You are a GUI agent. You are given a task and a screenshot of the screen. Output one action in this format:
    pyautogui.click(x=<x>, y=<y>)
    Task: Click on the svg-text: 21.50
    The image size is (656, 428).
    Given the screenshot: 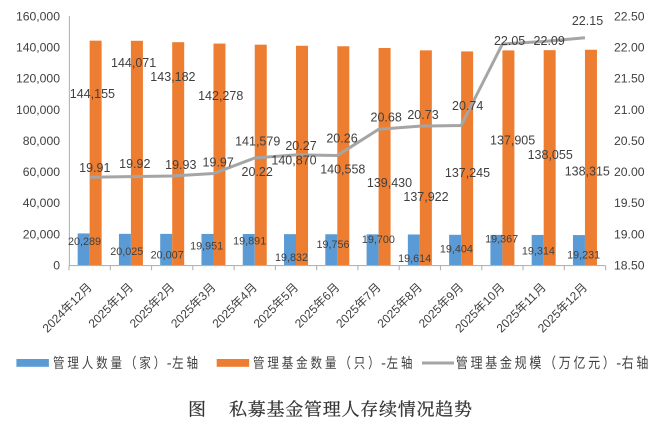 What is the action you would take?
    pyautogui.click(x=629, y=79)
    